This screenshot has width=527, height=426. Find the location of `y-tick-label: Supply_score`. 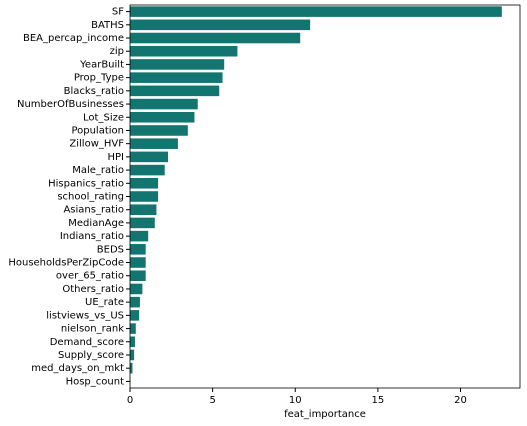

y-tick-label: Supply_score is located at coordinates (91, 355).